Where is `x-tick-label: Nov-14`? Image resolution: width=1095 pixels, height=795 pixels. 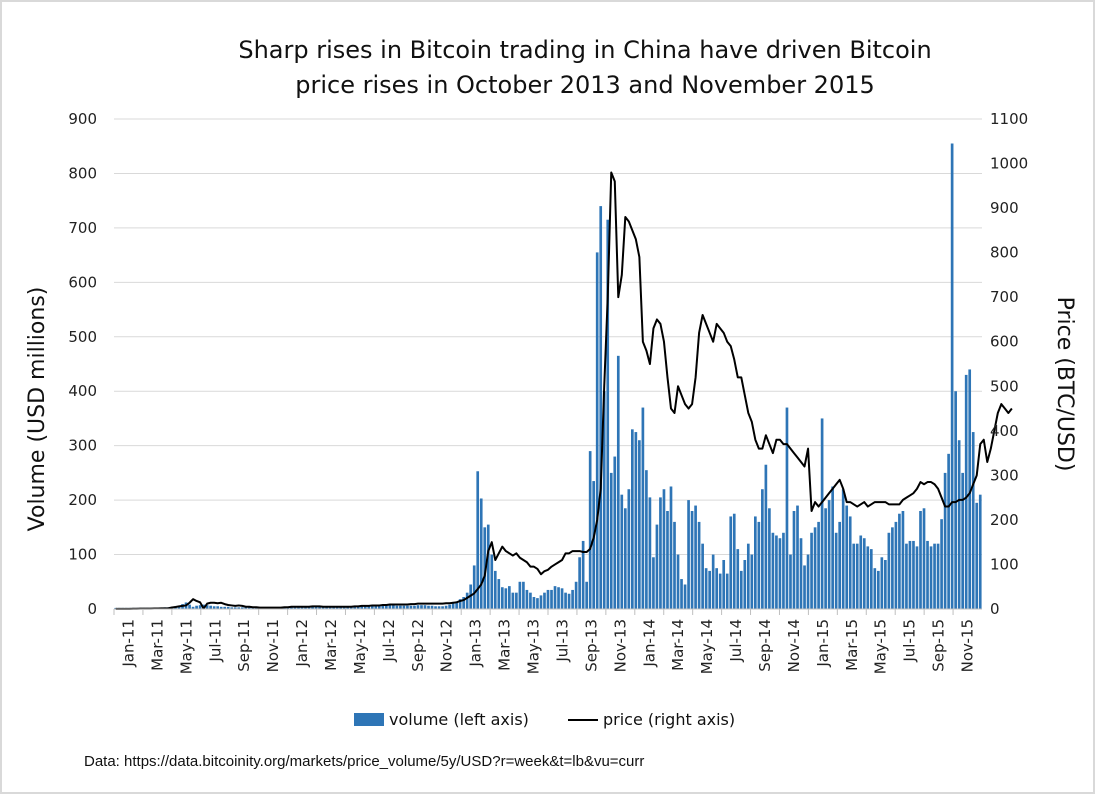 x-tick-label: Nov-14 is located at coordinates (794, 645).